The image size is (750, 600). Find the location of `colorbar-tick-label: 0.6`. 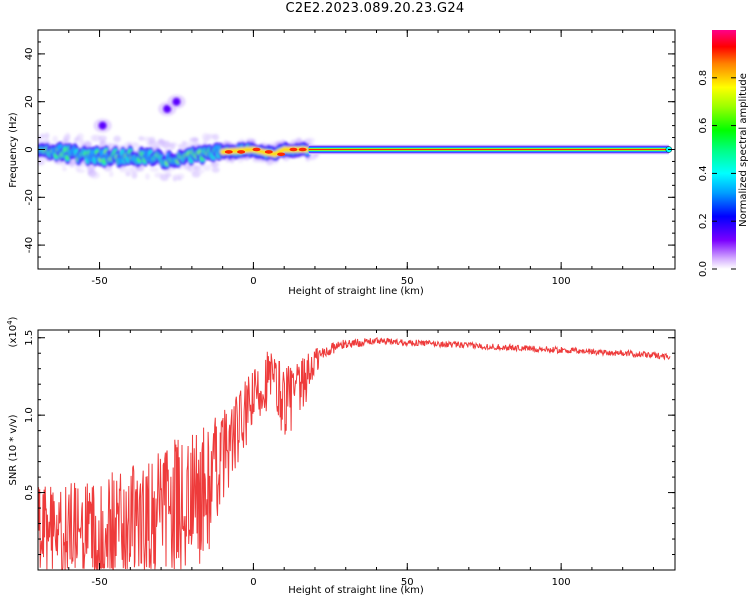

colorbar-tick-label: 0.6 is located at coordinates (703, 126).